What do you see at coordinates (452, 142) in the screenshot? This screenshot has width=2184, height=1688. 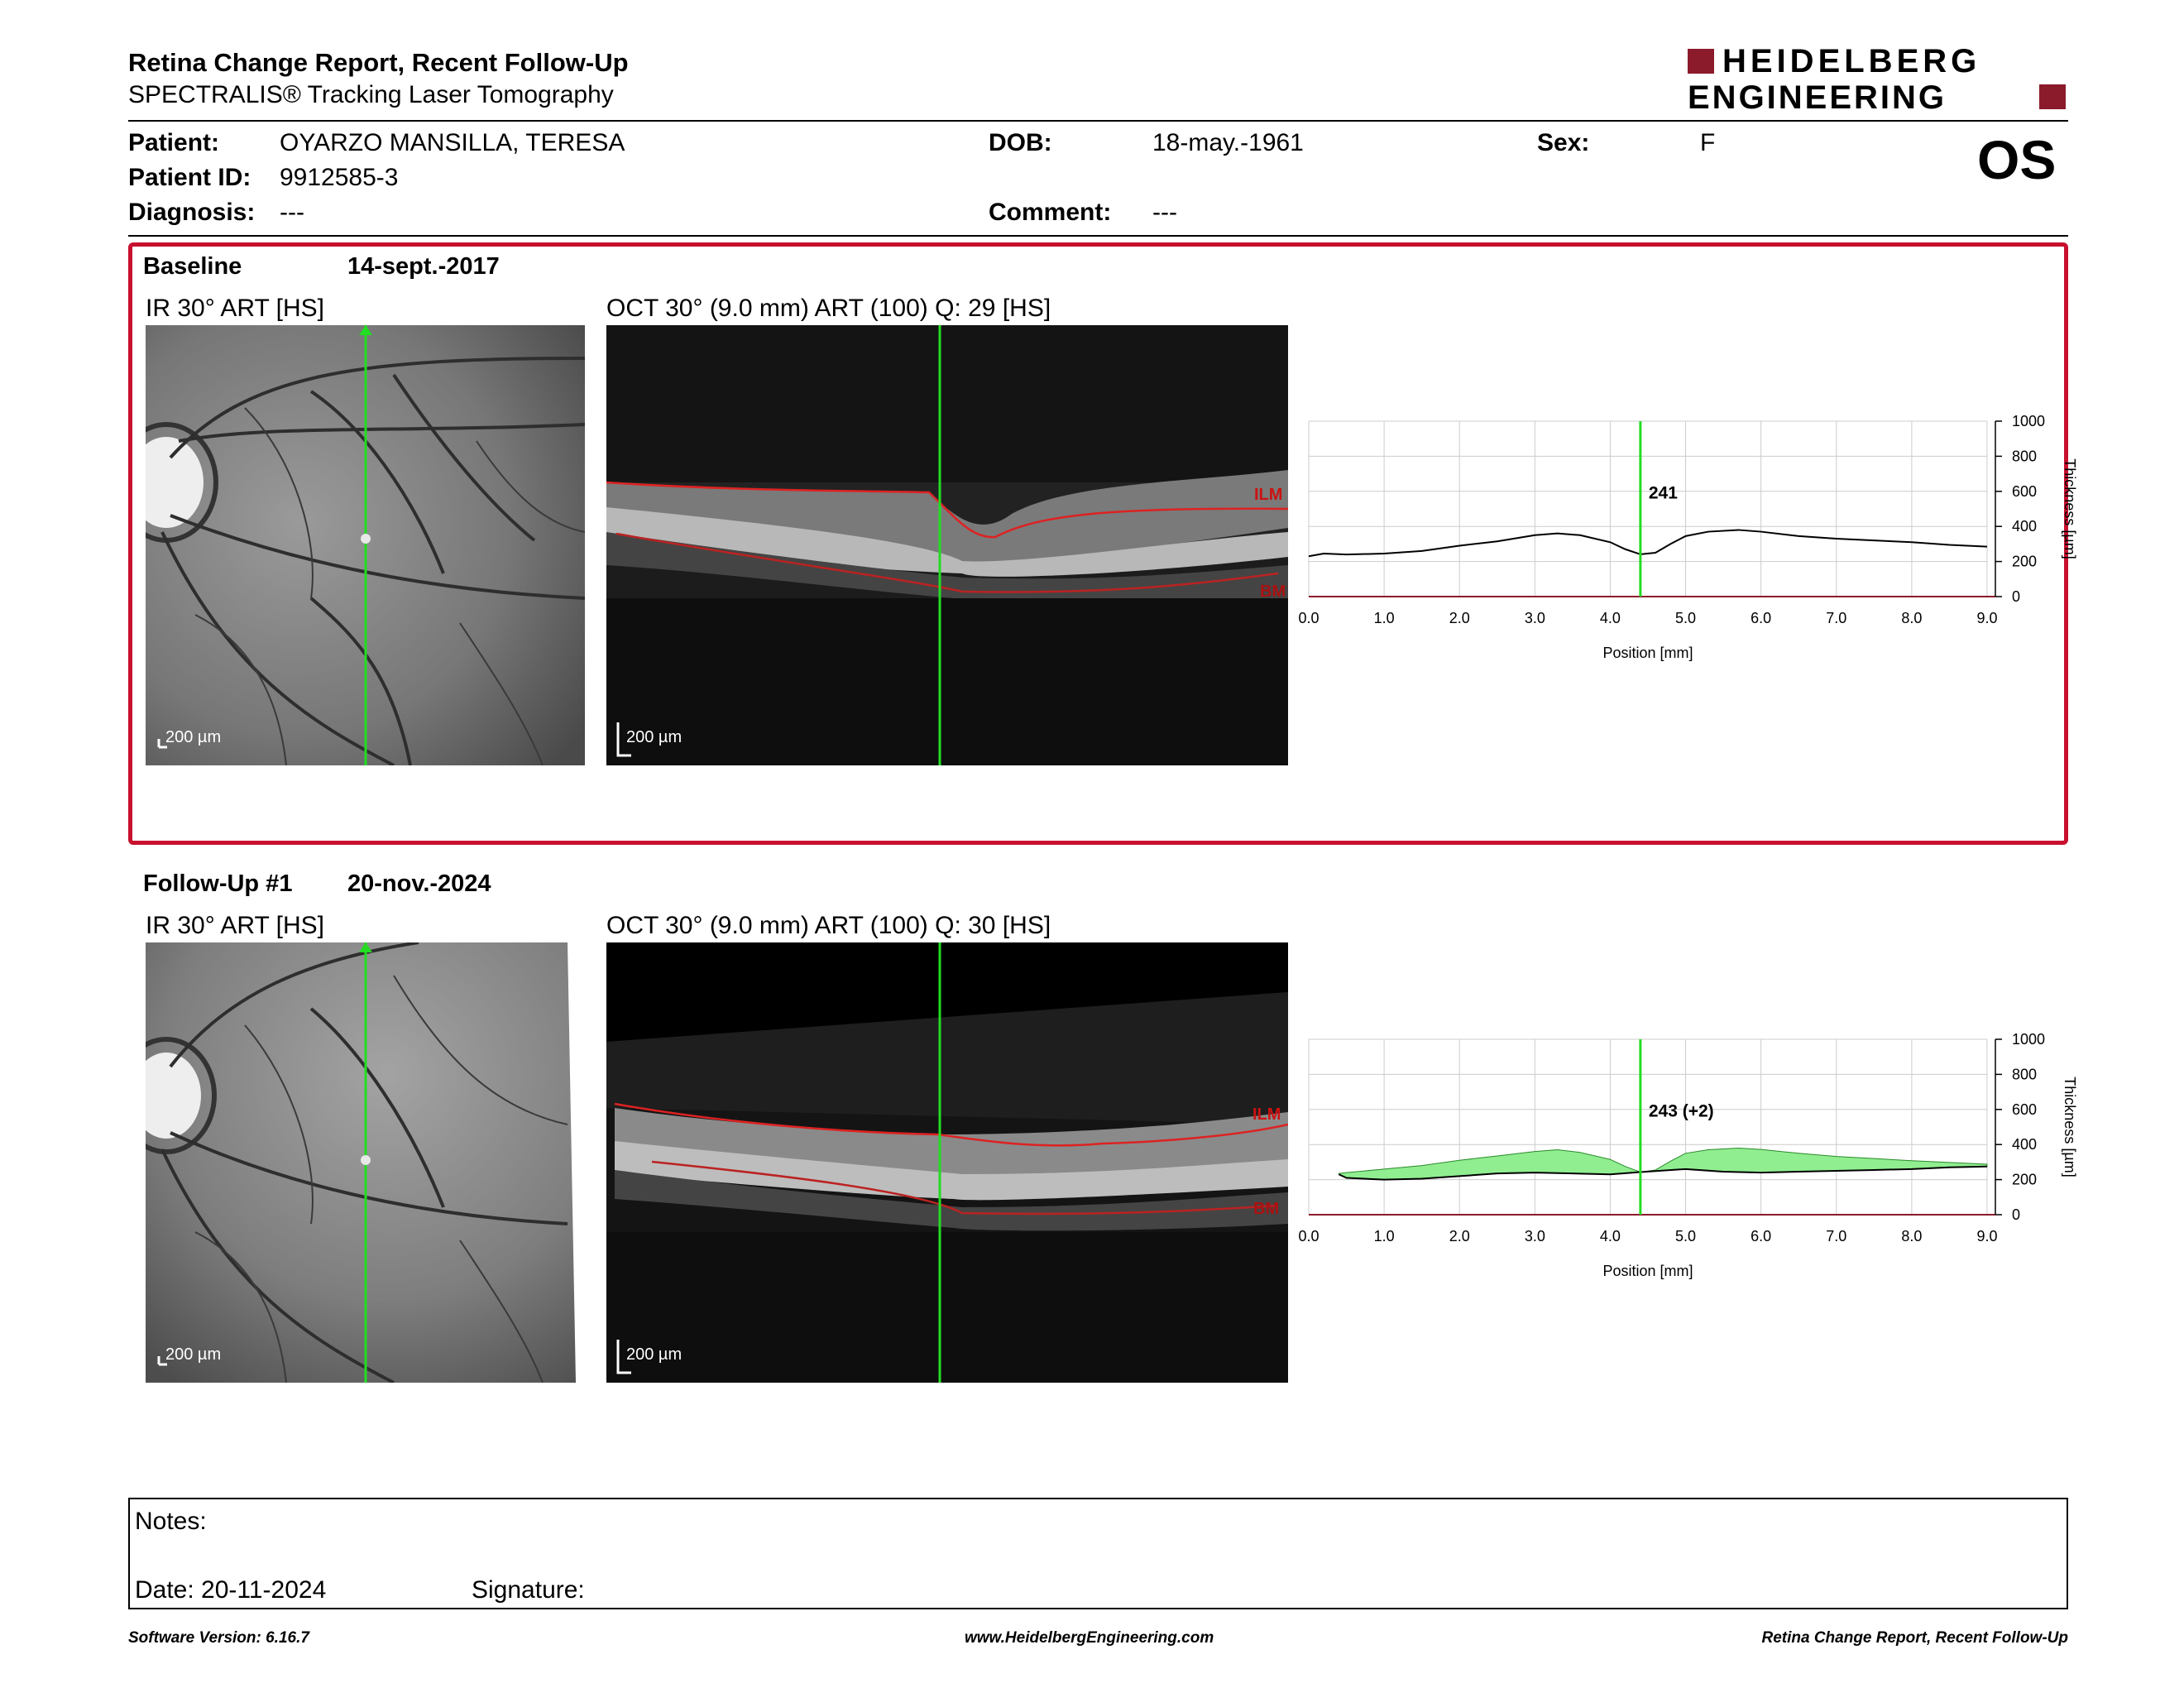 I see `patient-name: OYARZO MANSILLA, TERESA` at bounding box center [452, 142].